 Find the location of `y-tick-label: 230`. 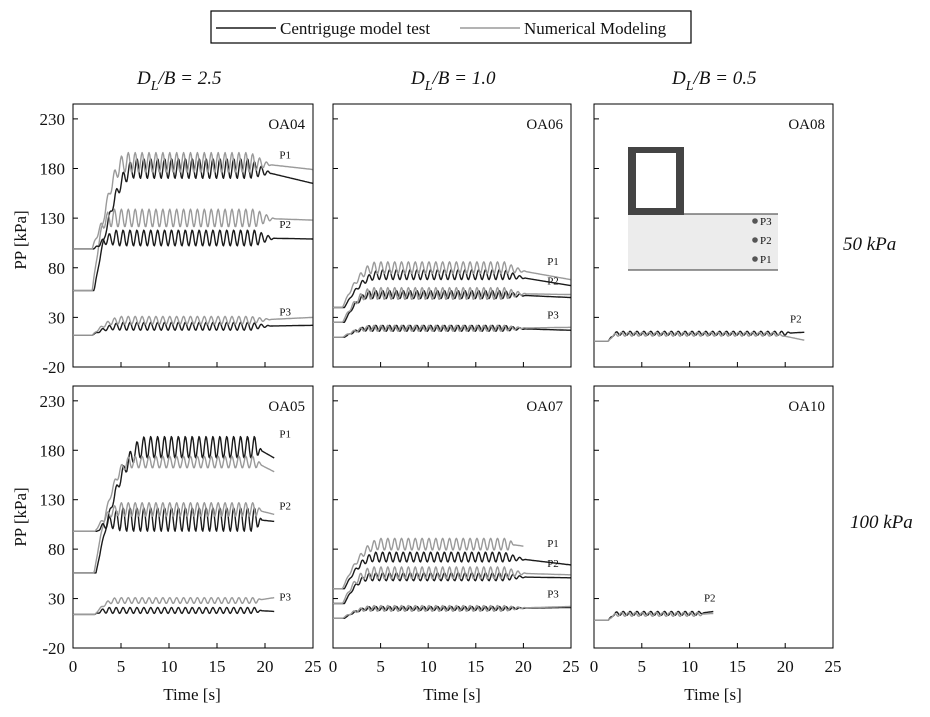

y-tick-label: 230 is located at coordinates (53, 119).